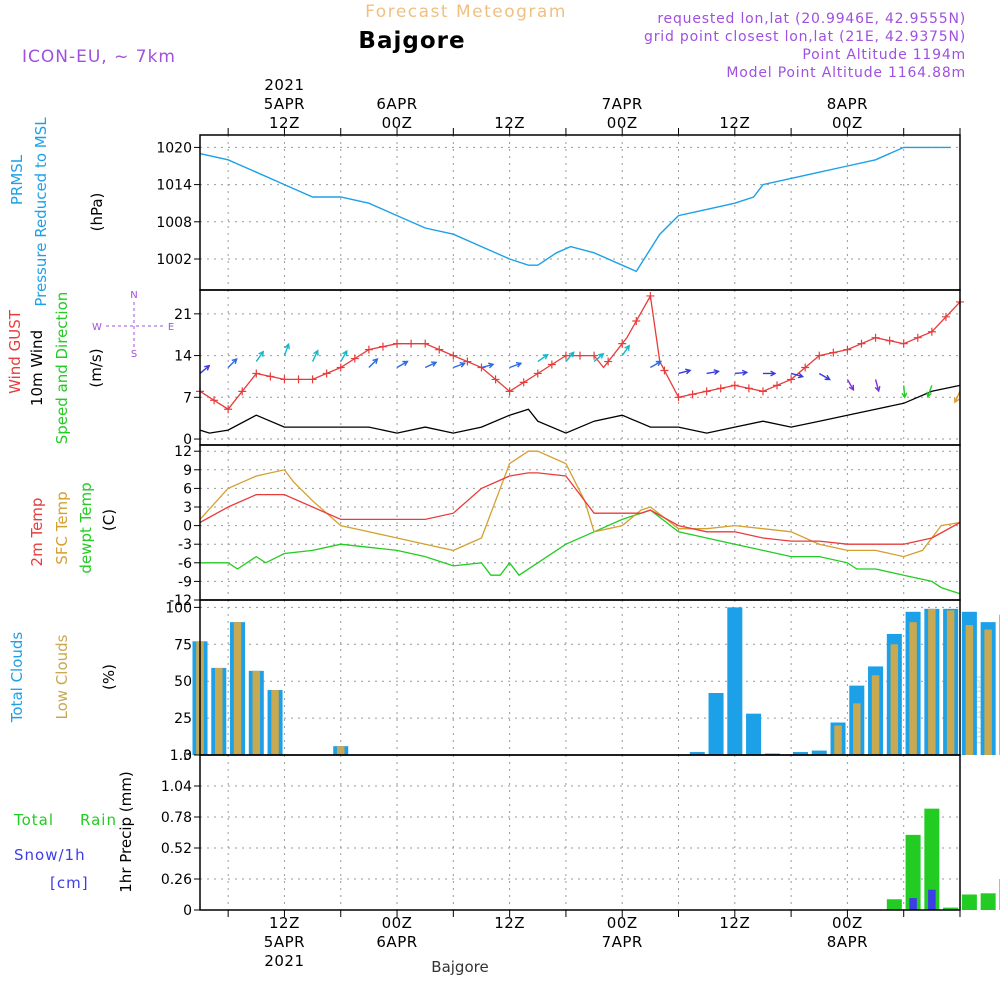 Image resolution: width=1000 pixels, height=1004 pixels. What do you see at coordinates (62, 368) in the screenshot?
I see `y-axis-label: Speed and Direction` at bounding box center [62, 368].